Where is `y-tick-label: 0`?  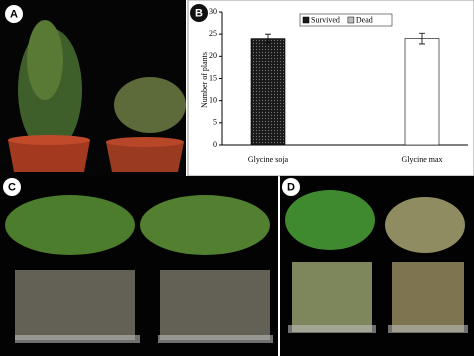 y-tick-label: 0 is located at coordinates (215, 144).